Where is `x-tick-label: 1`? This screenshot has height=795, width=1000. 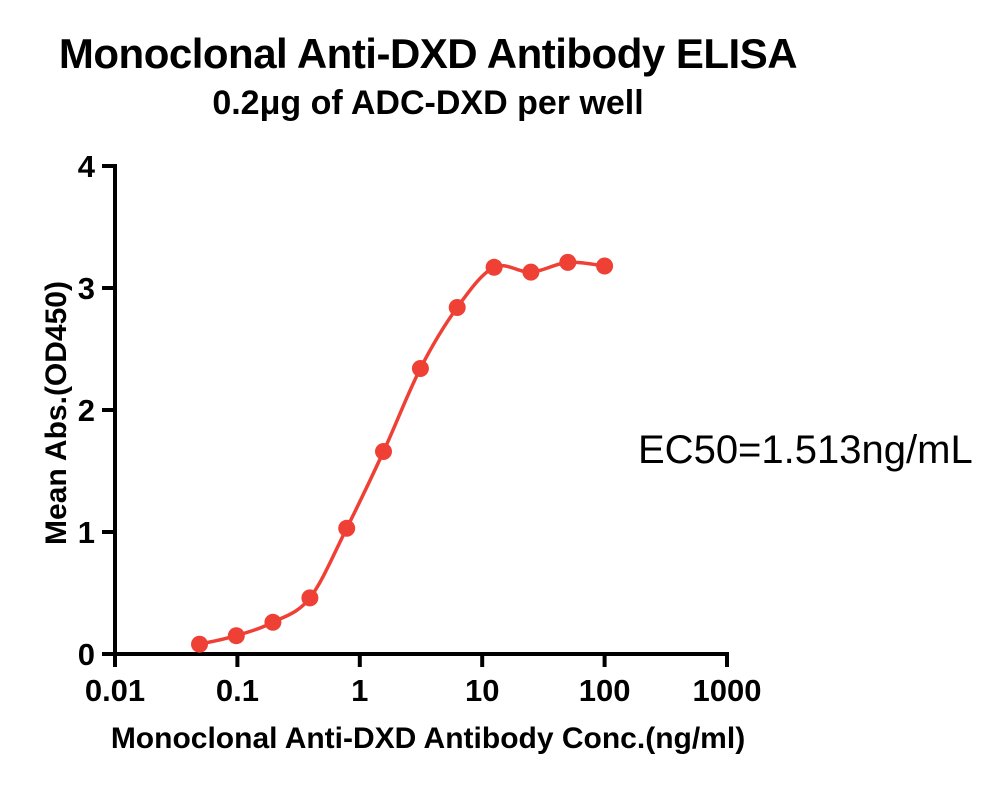 x-tick-label: 1 is located at coordinates (359, 690).